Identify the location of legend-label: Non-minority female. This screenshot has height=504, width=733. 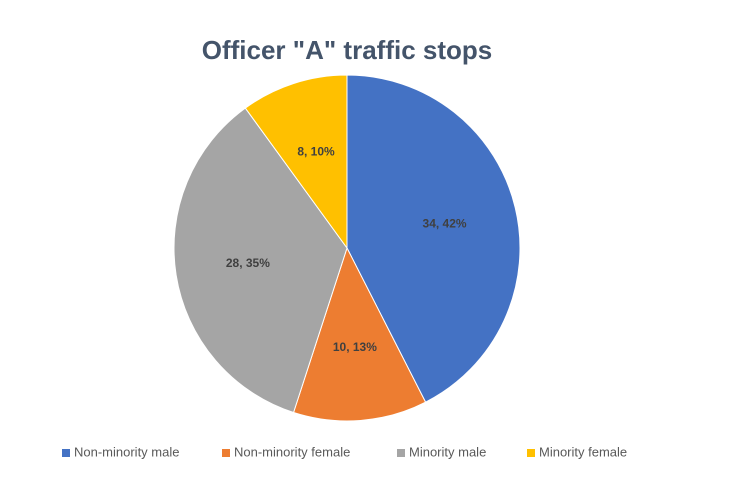
(292, 451).